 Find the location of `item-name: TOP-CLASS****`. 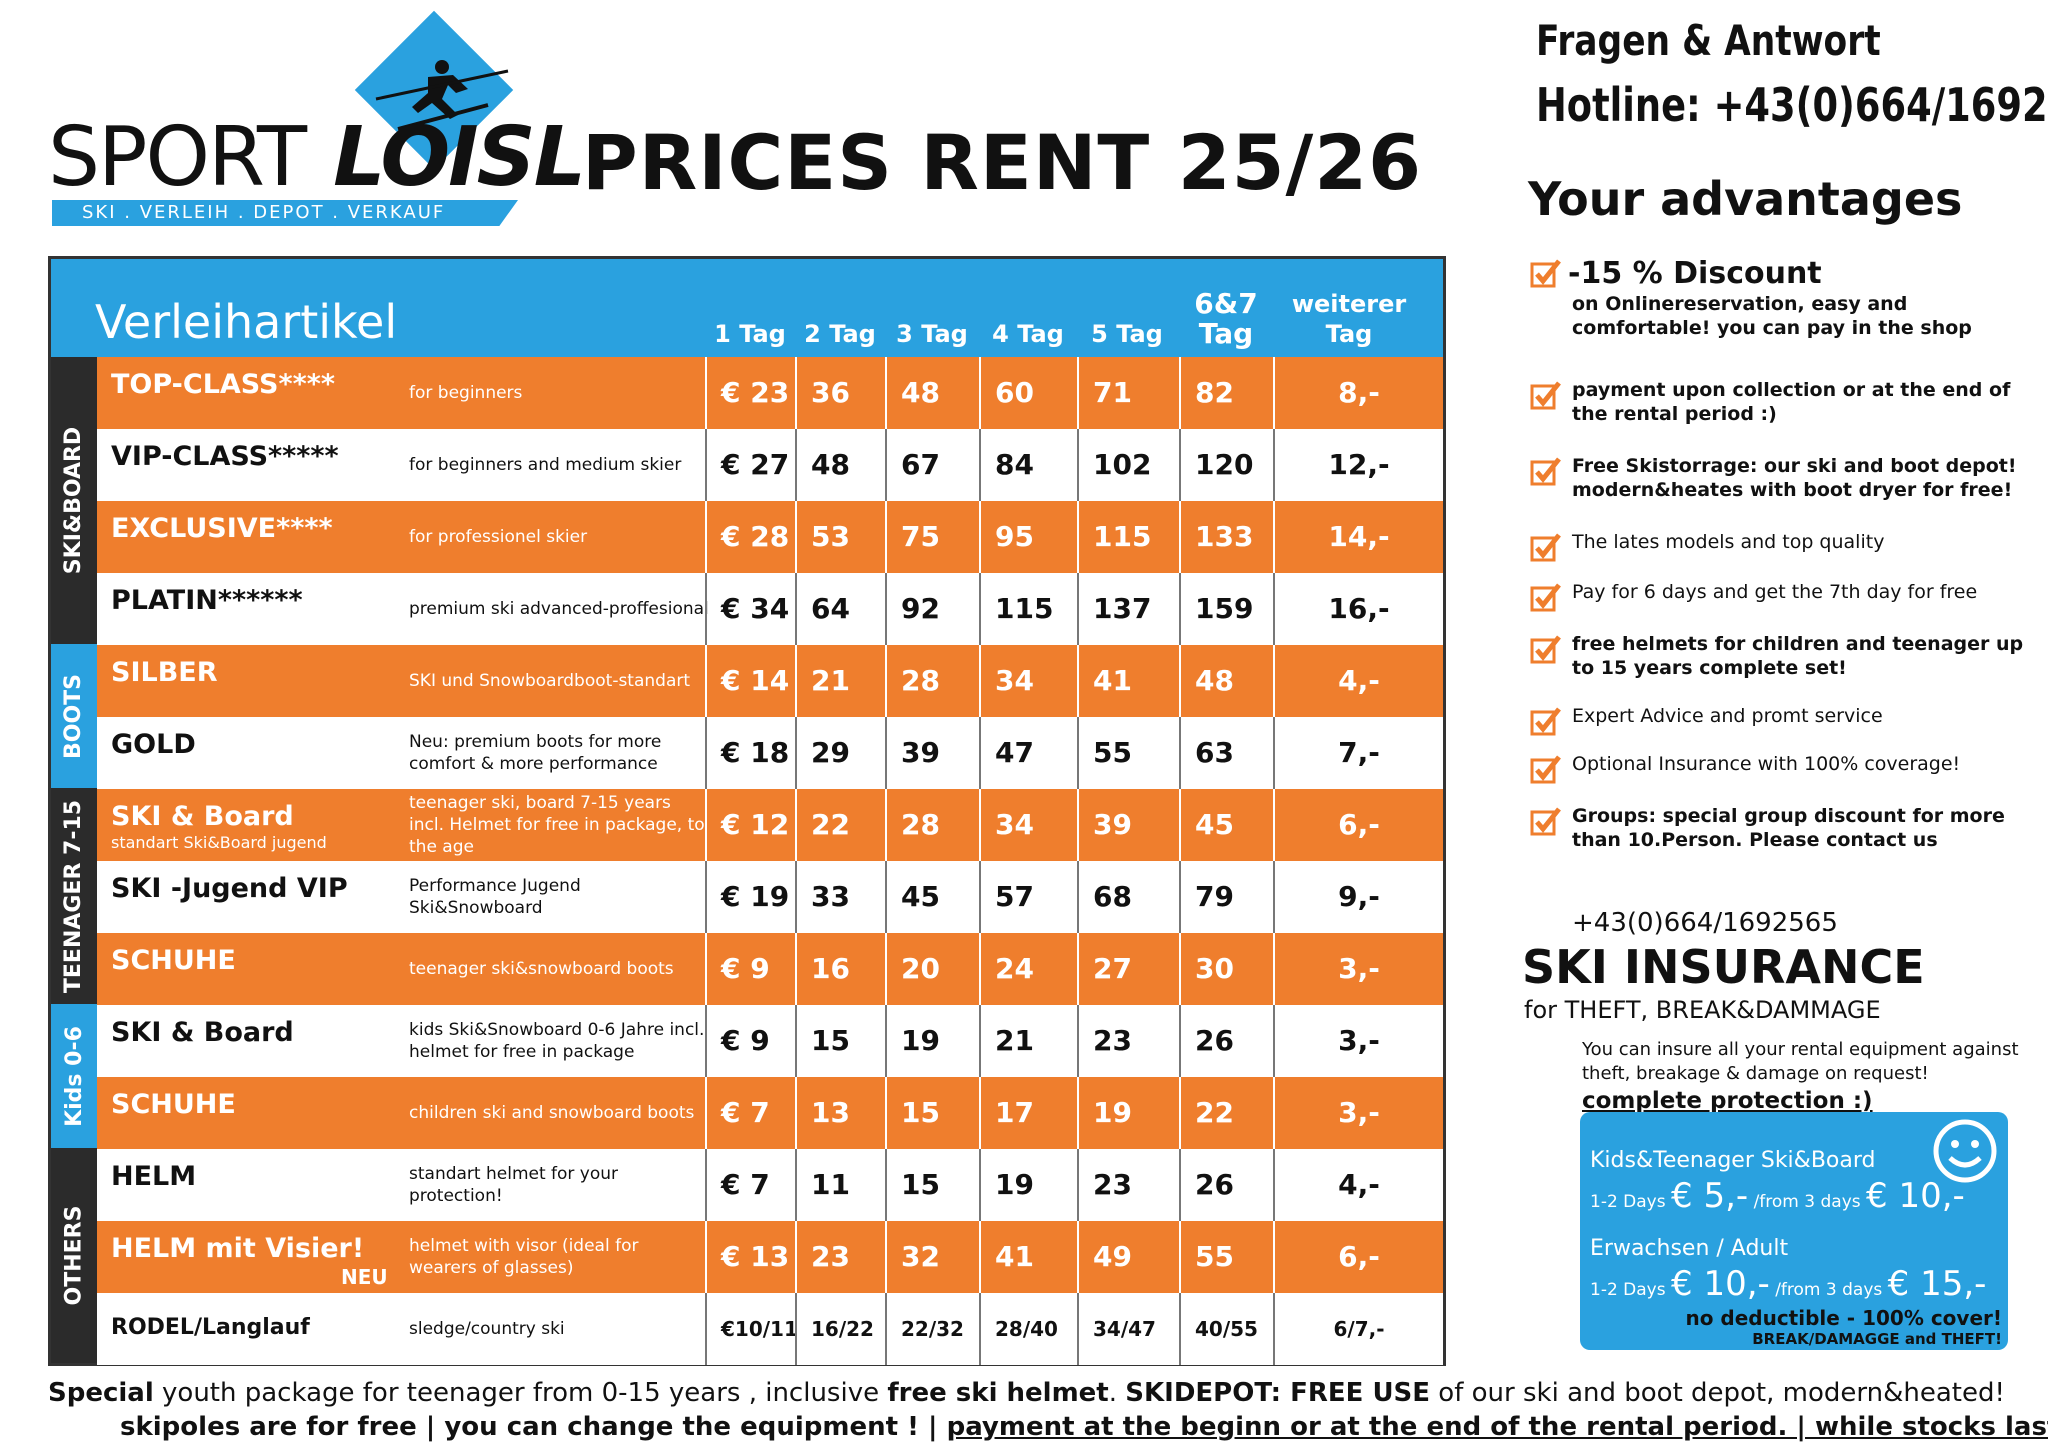

item-name: TOP-CLASS**** is located at coordinates (223, 384).